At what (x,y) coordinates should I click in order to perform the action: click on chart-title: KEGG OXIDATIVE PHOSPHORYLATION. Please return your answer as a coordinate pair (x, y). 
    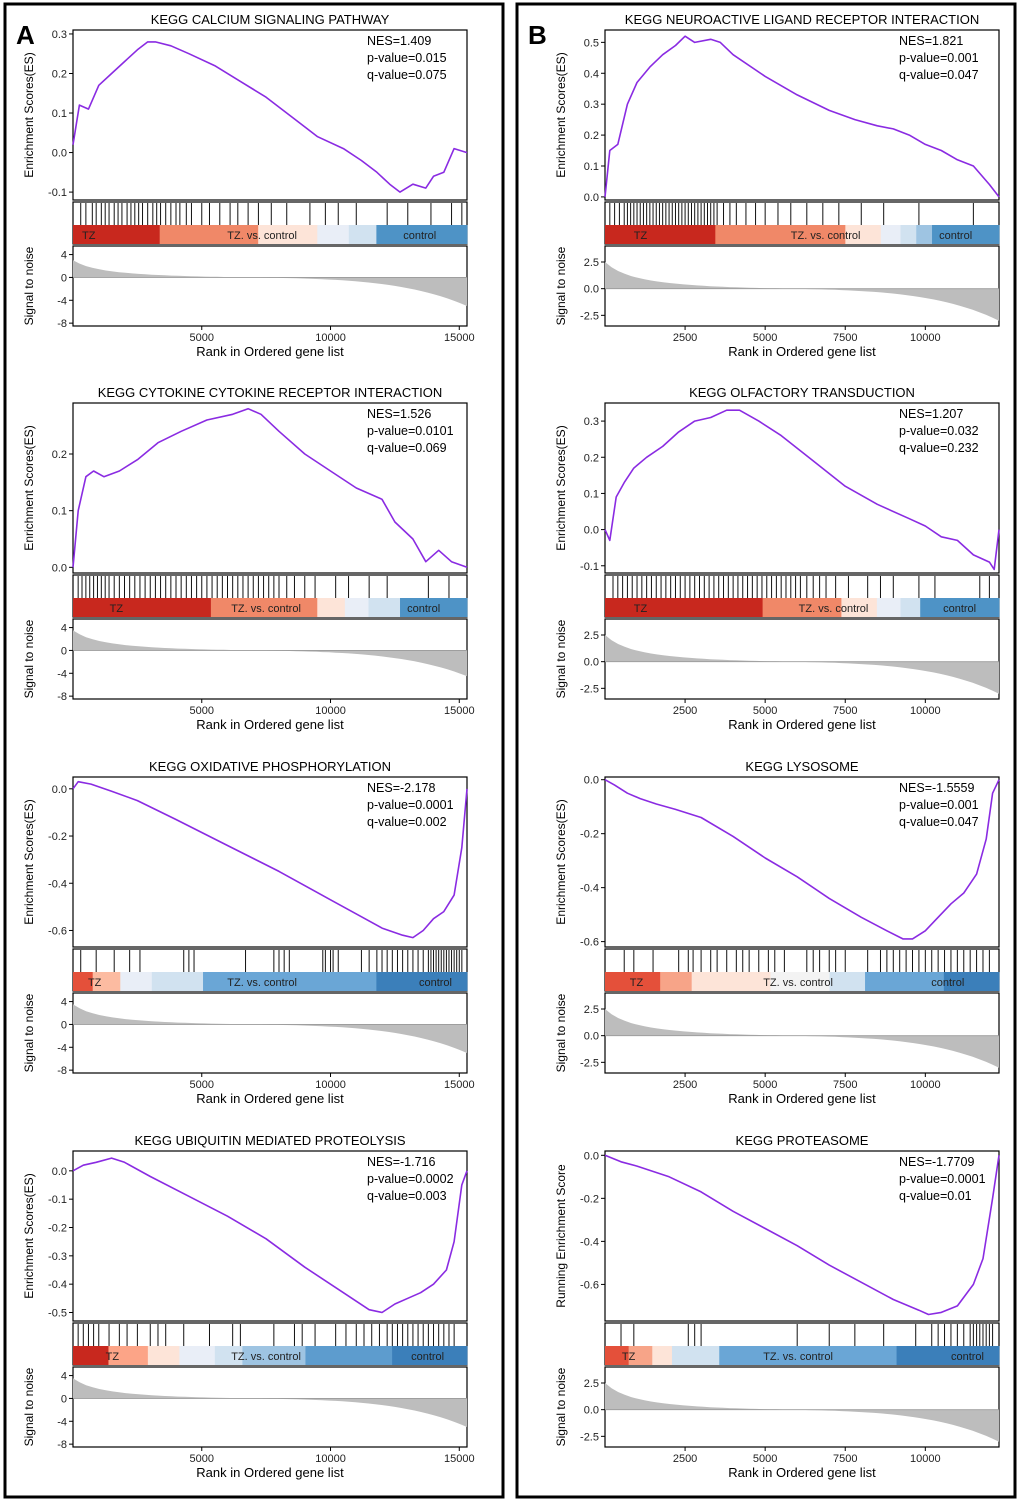
    Looking at the image, I should click on (270, 766).